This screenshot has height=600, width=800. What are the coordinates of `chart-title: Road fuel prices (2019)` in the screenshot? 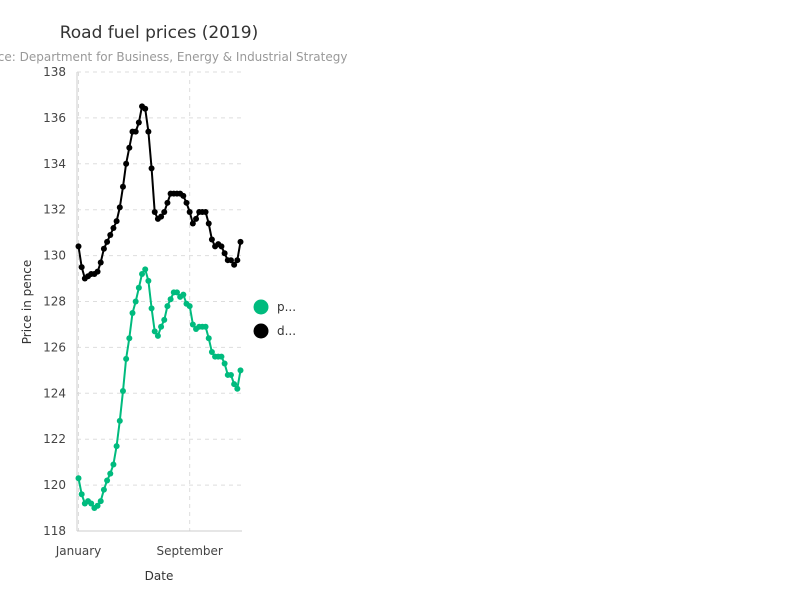 It's located at (159, 33).